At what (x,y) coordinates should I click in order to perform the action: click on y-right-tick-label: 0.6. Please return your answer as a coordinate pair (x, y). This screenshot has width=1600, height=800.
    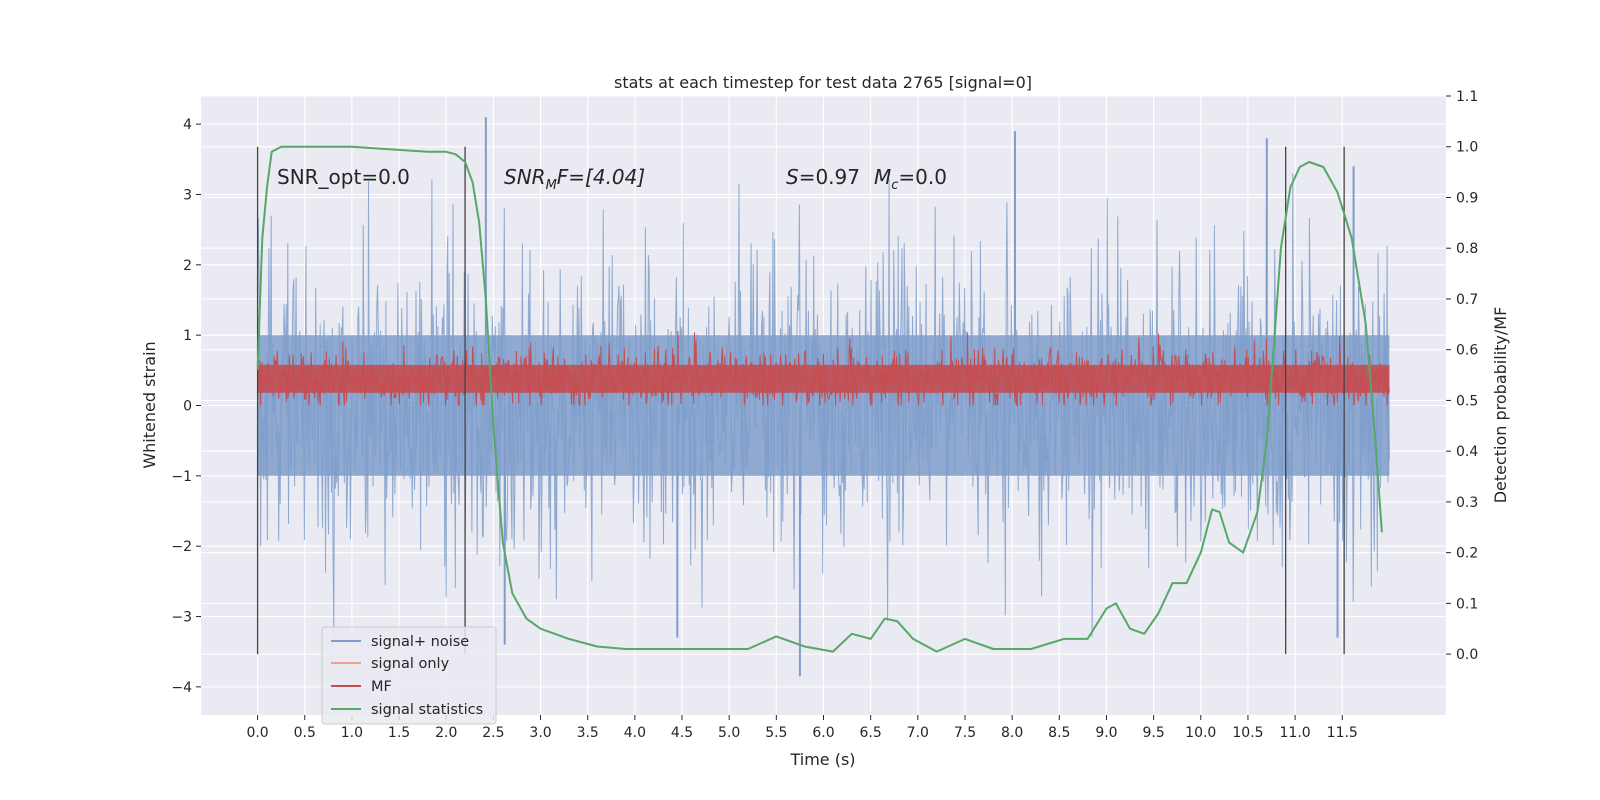
    Looking at the image, I should click on (1467, 351).